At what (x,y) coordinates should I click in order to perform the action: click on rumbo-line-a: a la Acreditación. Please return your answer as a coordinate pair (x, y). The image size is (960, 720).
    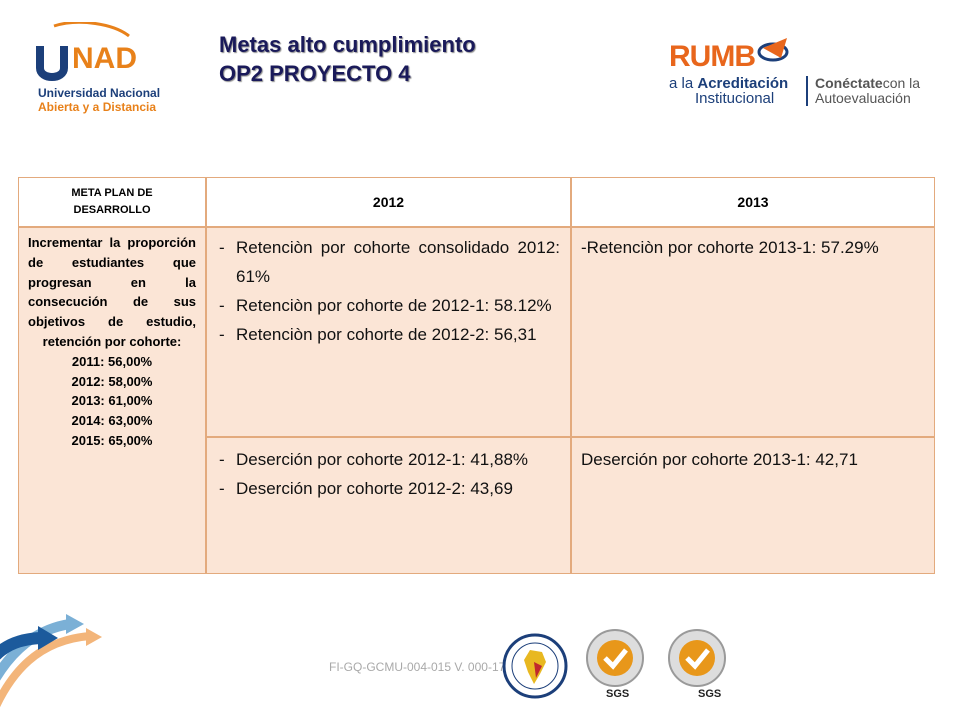
    Looking at the image, I should click on (728, 83).